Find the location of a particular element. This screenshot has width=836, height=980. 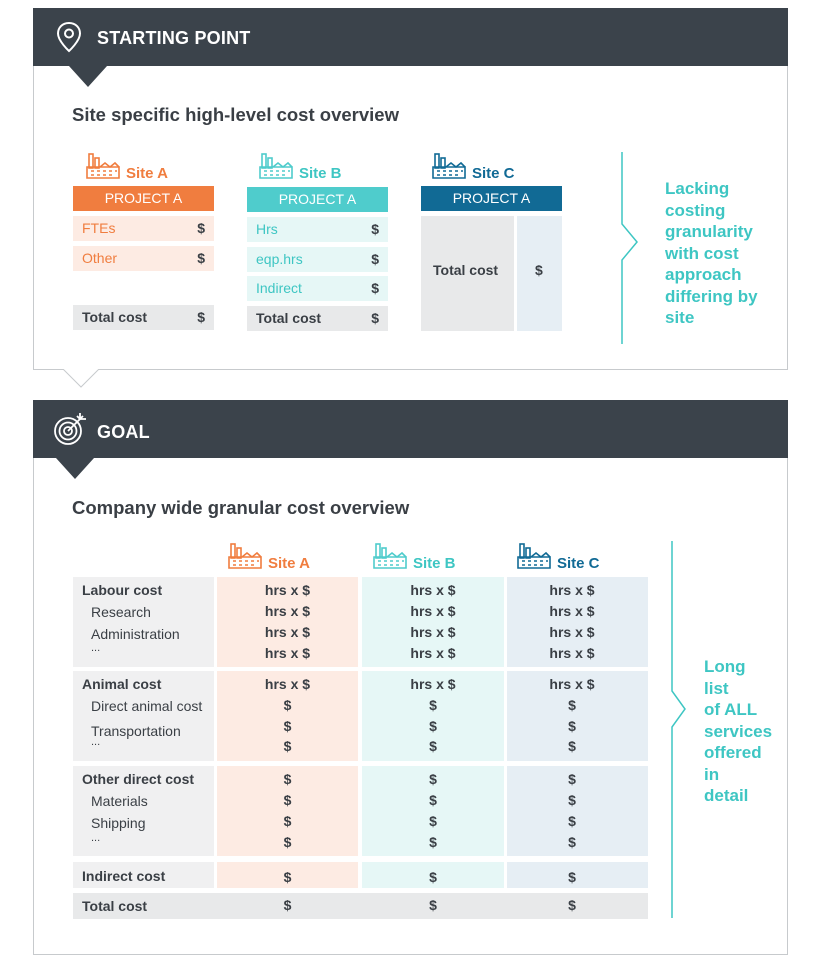

site-c-total-value-box is located at coordinates (539, 273).